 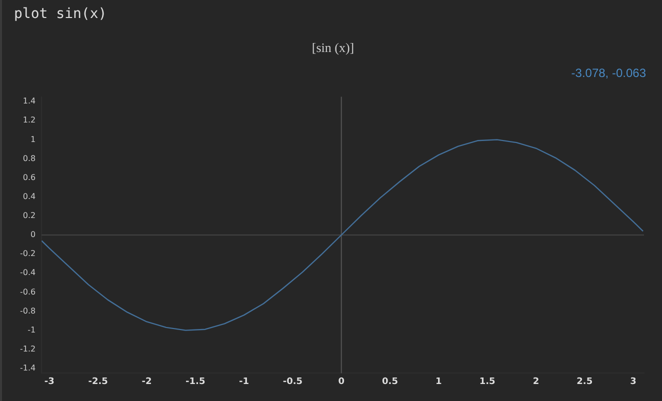 What do you see at coordinates (536, 381) in the screenshot?
I see `x-tick-label: 2` at bounding box center [536, 381].